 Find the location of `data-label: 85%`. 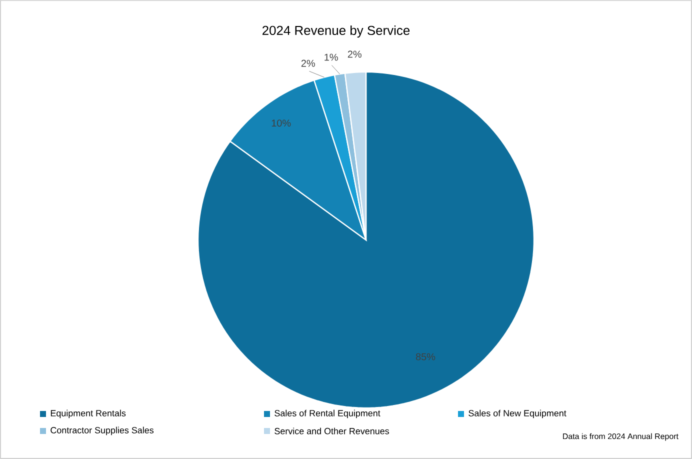

data-label: 85% is located at coordinates (426, 356).